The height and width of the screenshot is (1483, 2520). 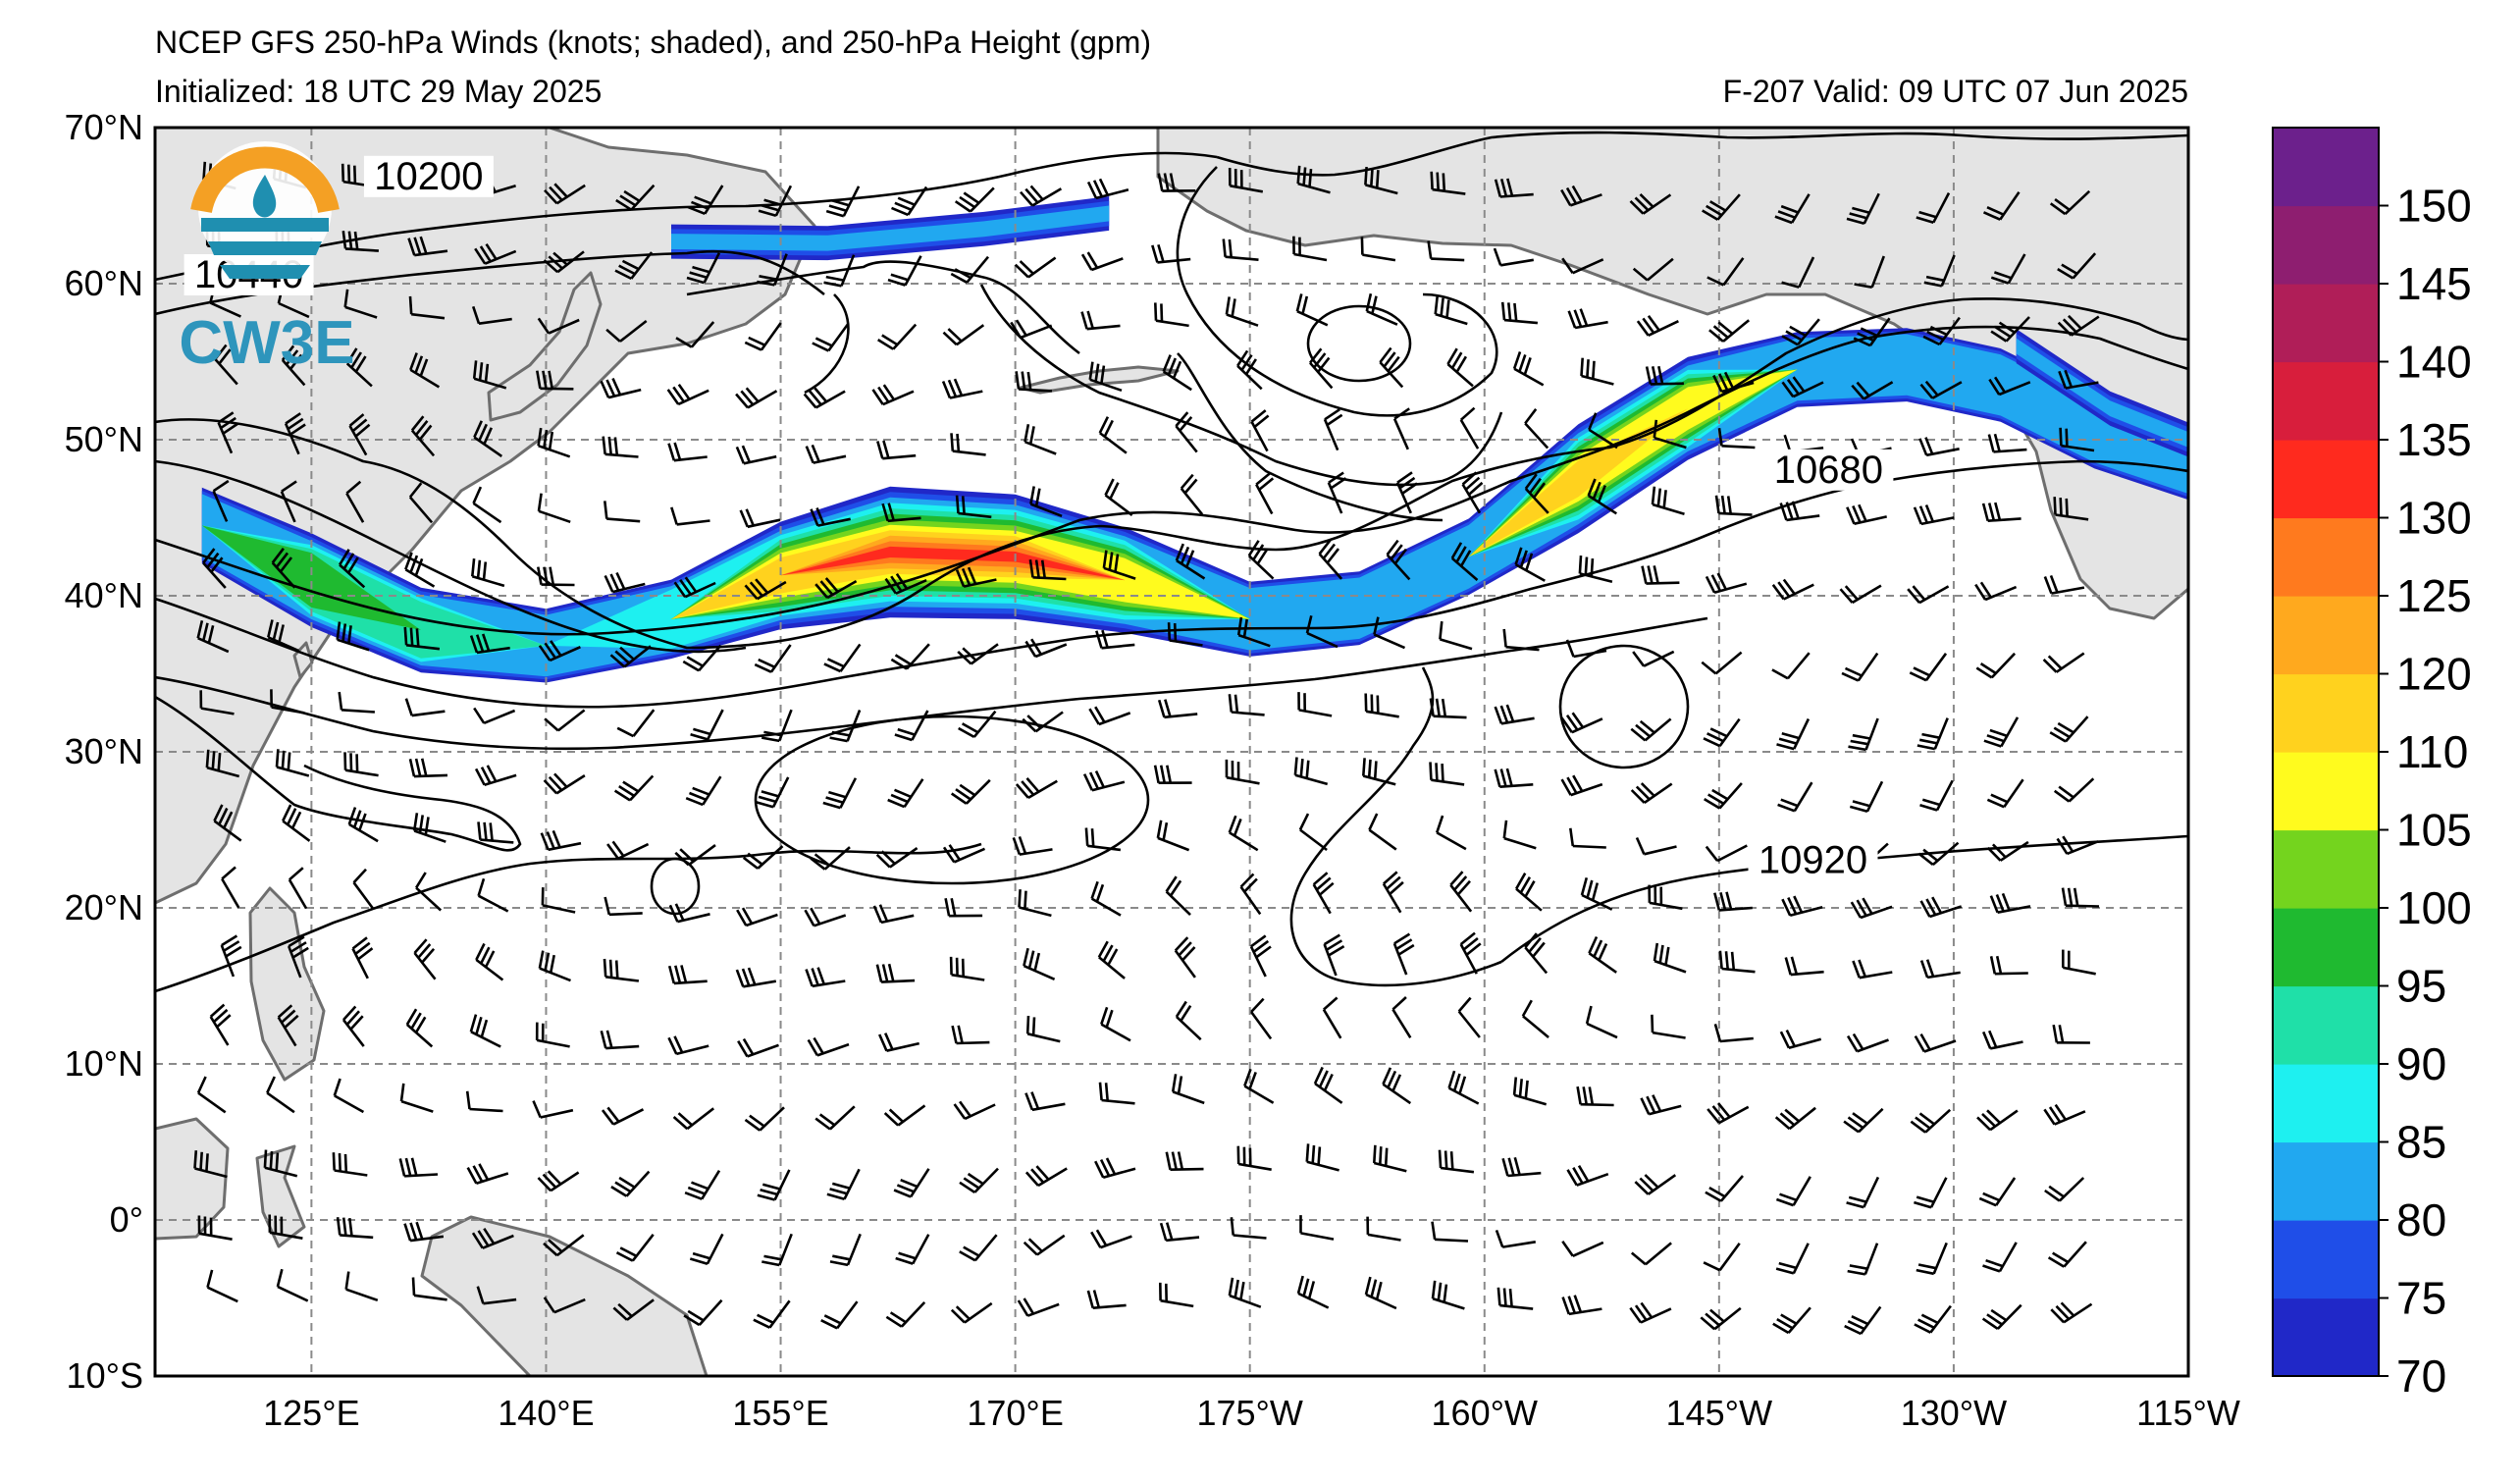 What do you see at coordinates (1171, 584) in the screenshot?
I see `height-contour` at bounding box center [1171, 584].